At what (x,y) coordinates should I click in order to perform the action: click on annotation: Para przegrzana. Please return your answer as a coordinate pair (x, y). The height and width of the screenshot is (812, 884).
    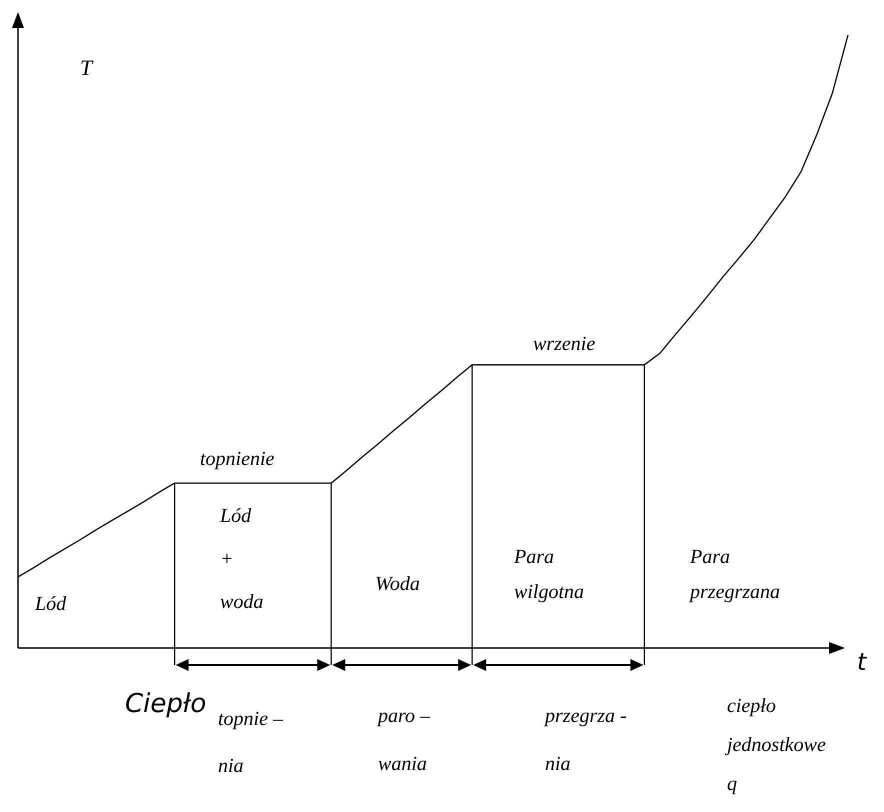
    Looking at the image, I should click on (734, 574).